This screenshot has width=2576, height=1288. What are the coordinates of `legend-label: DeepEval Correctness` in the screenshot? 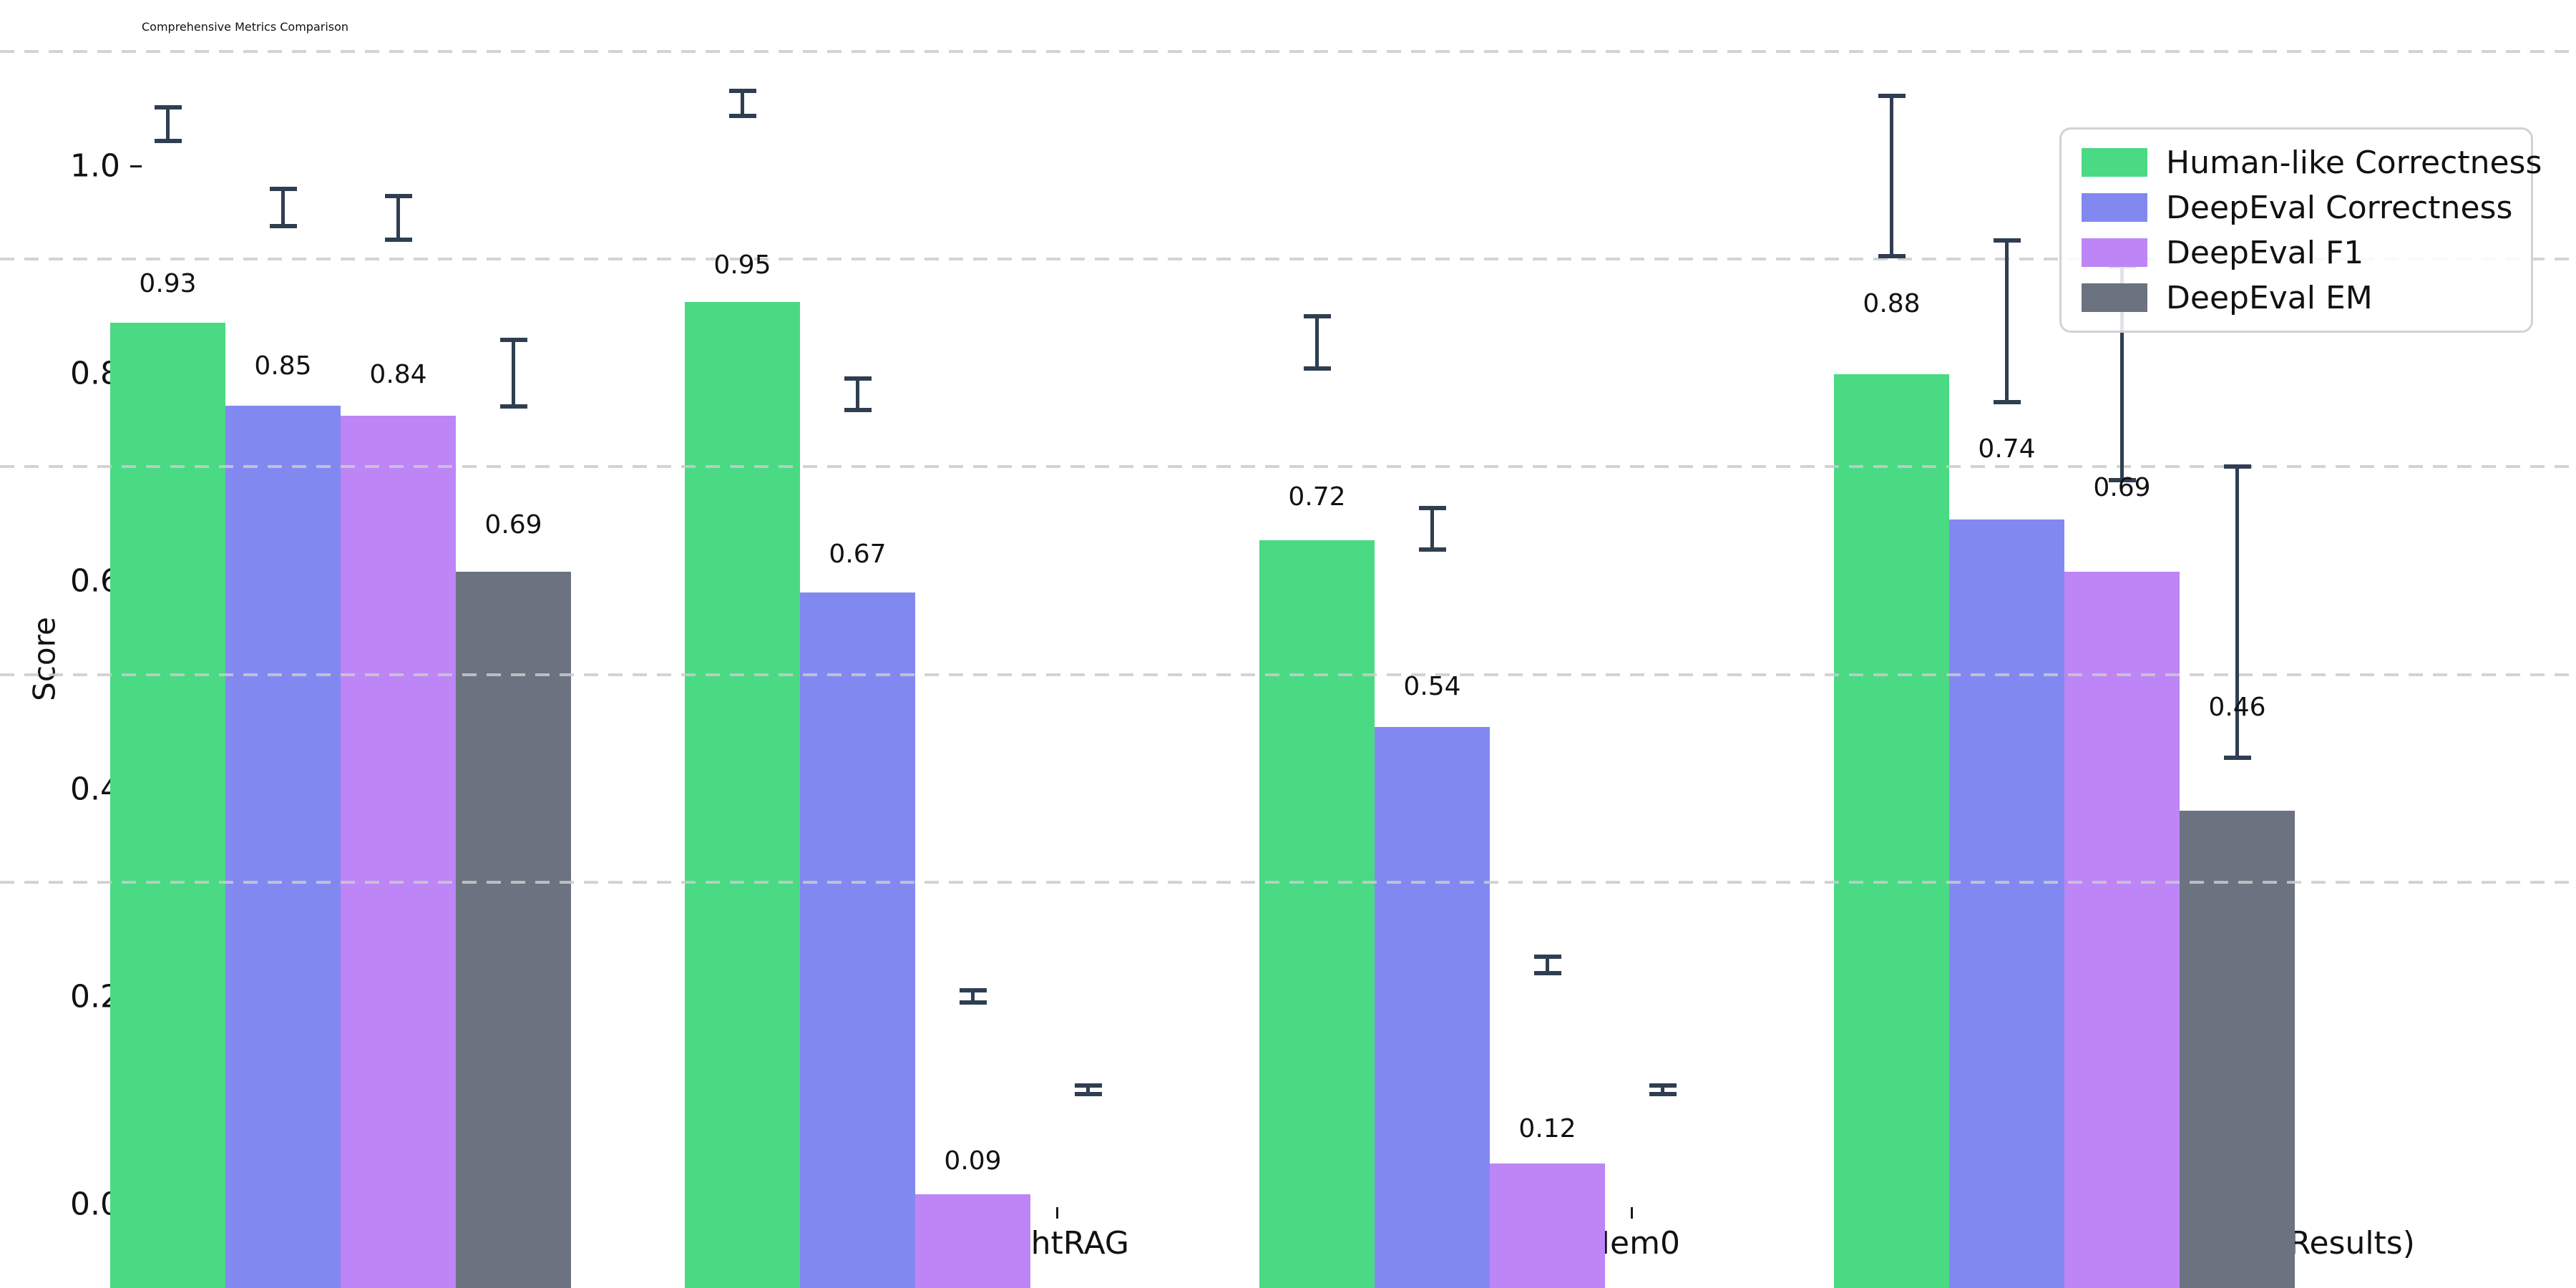 It's located at (2339, 208).